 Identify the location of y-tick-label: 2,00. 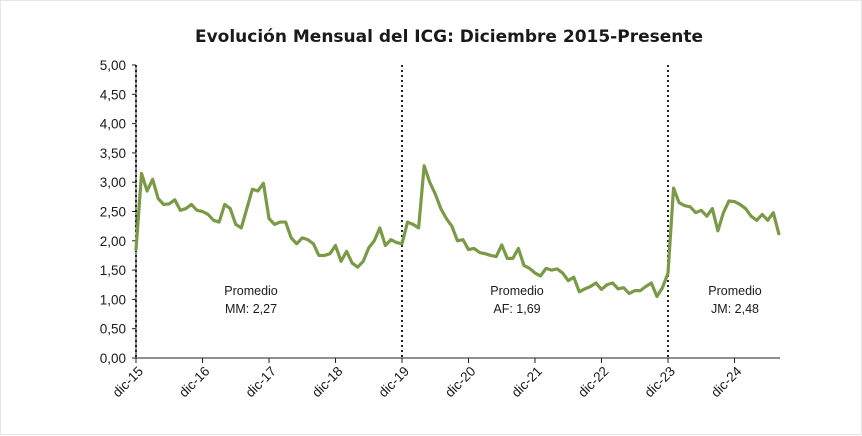
(113, 241).